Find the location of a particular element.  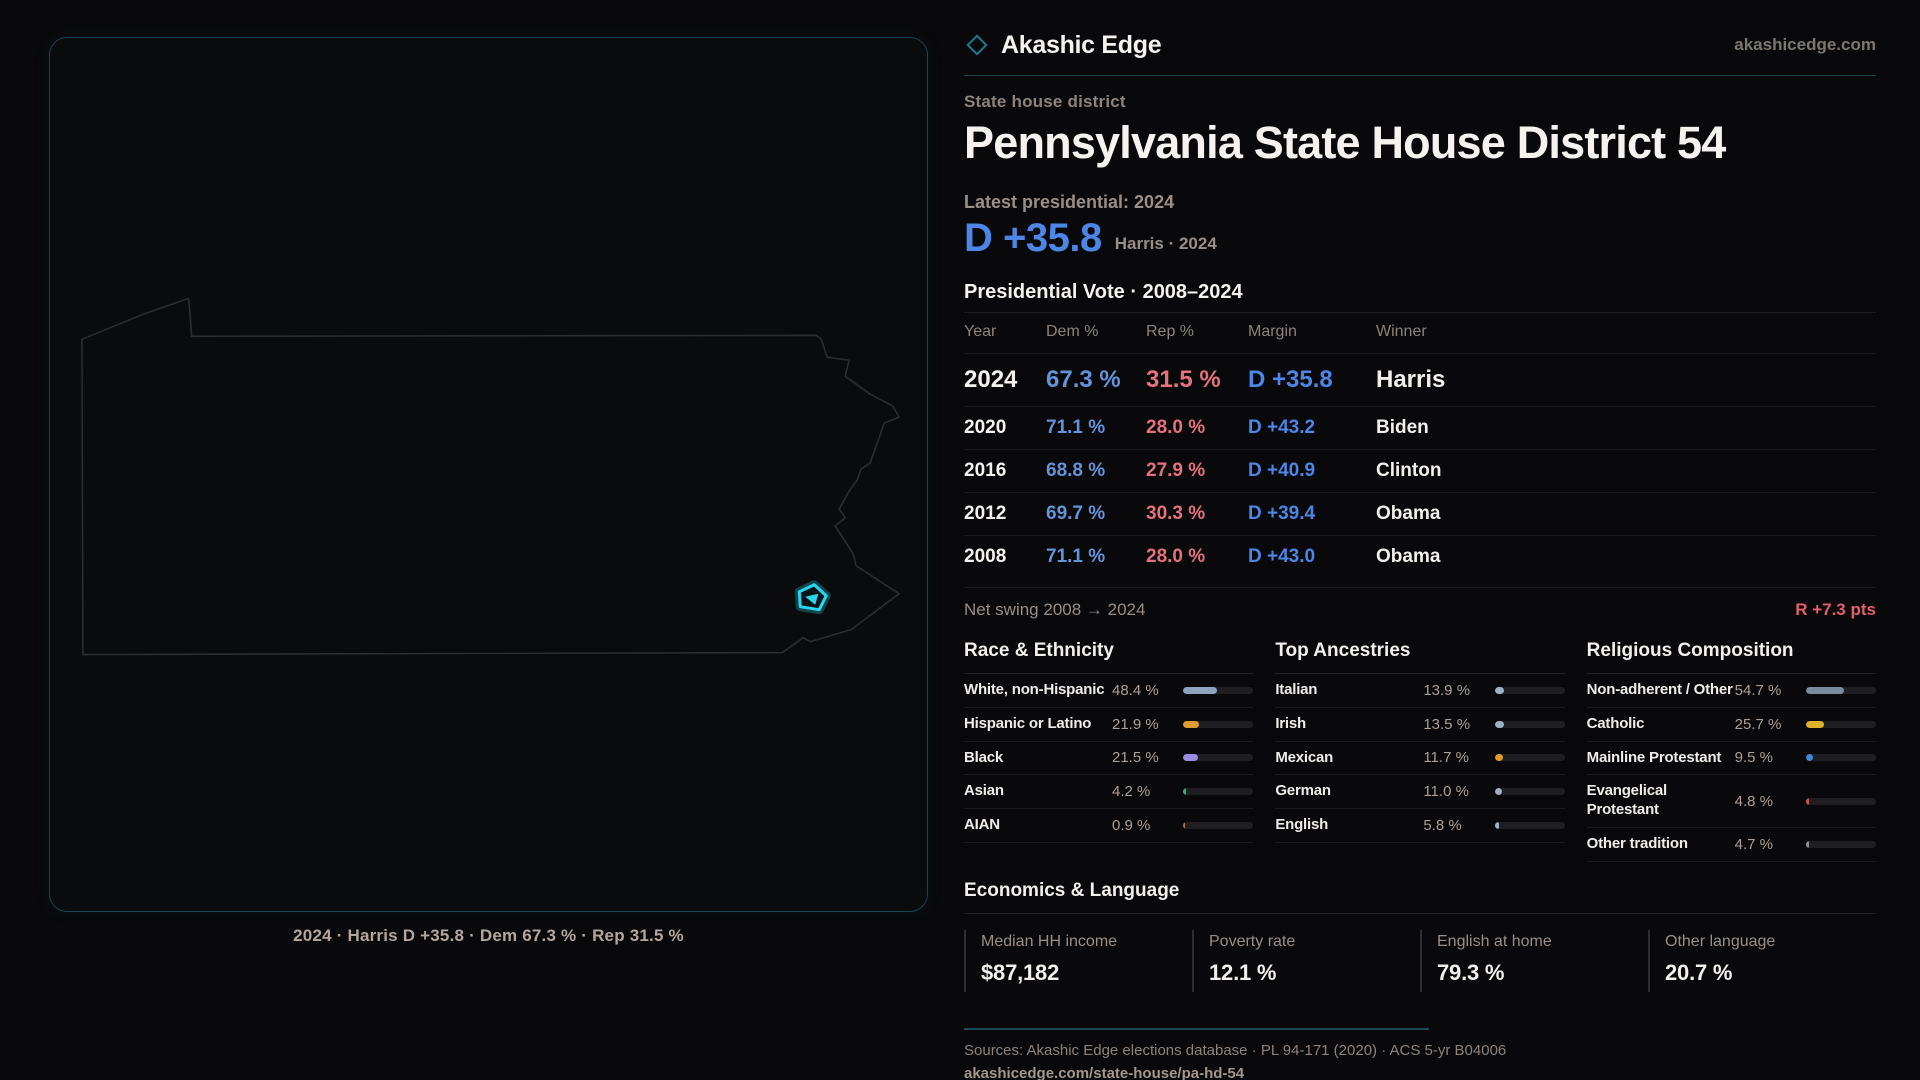

vote-rep-cell: 28.0 % is located at coordinates (1197, 556).